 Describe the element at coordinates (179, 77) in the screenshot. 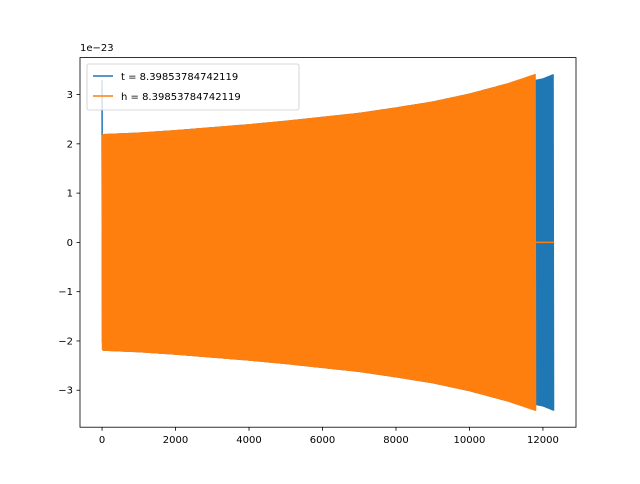

I see `legend-label: t = 8.39853784742119` at that location.